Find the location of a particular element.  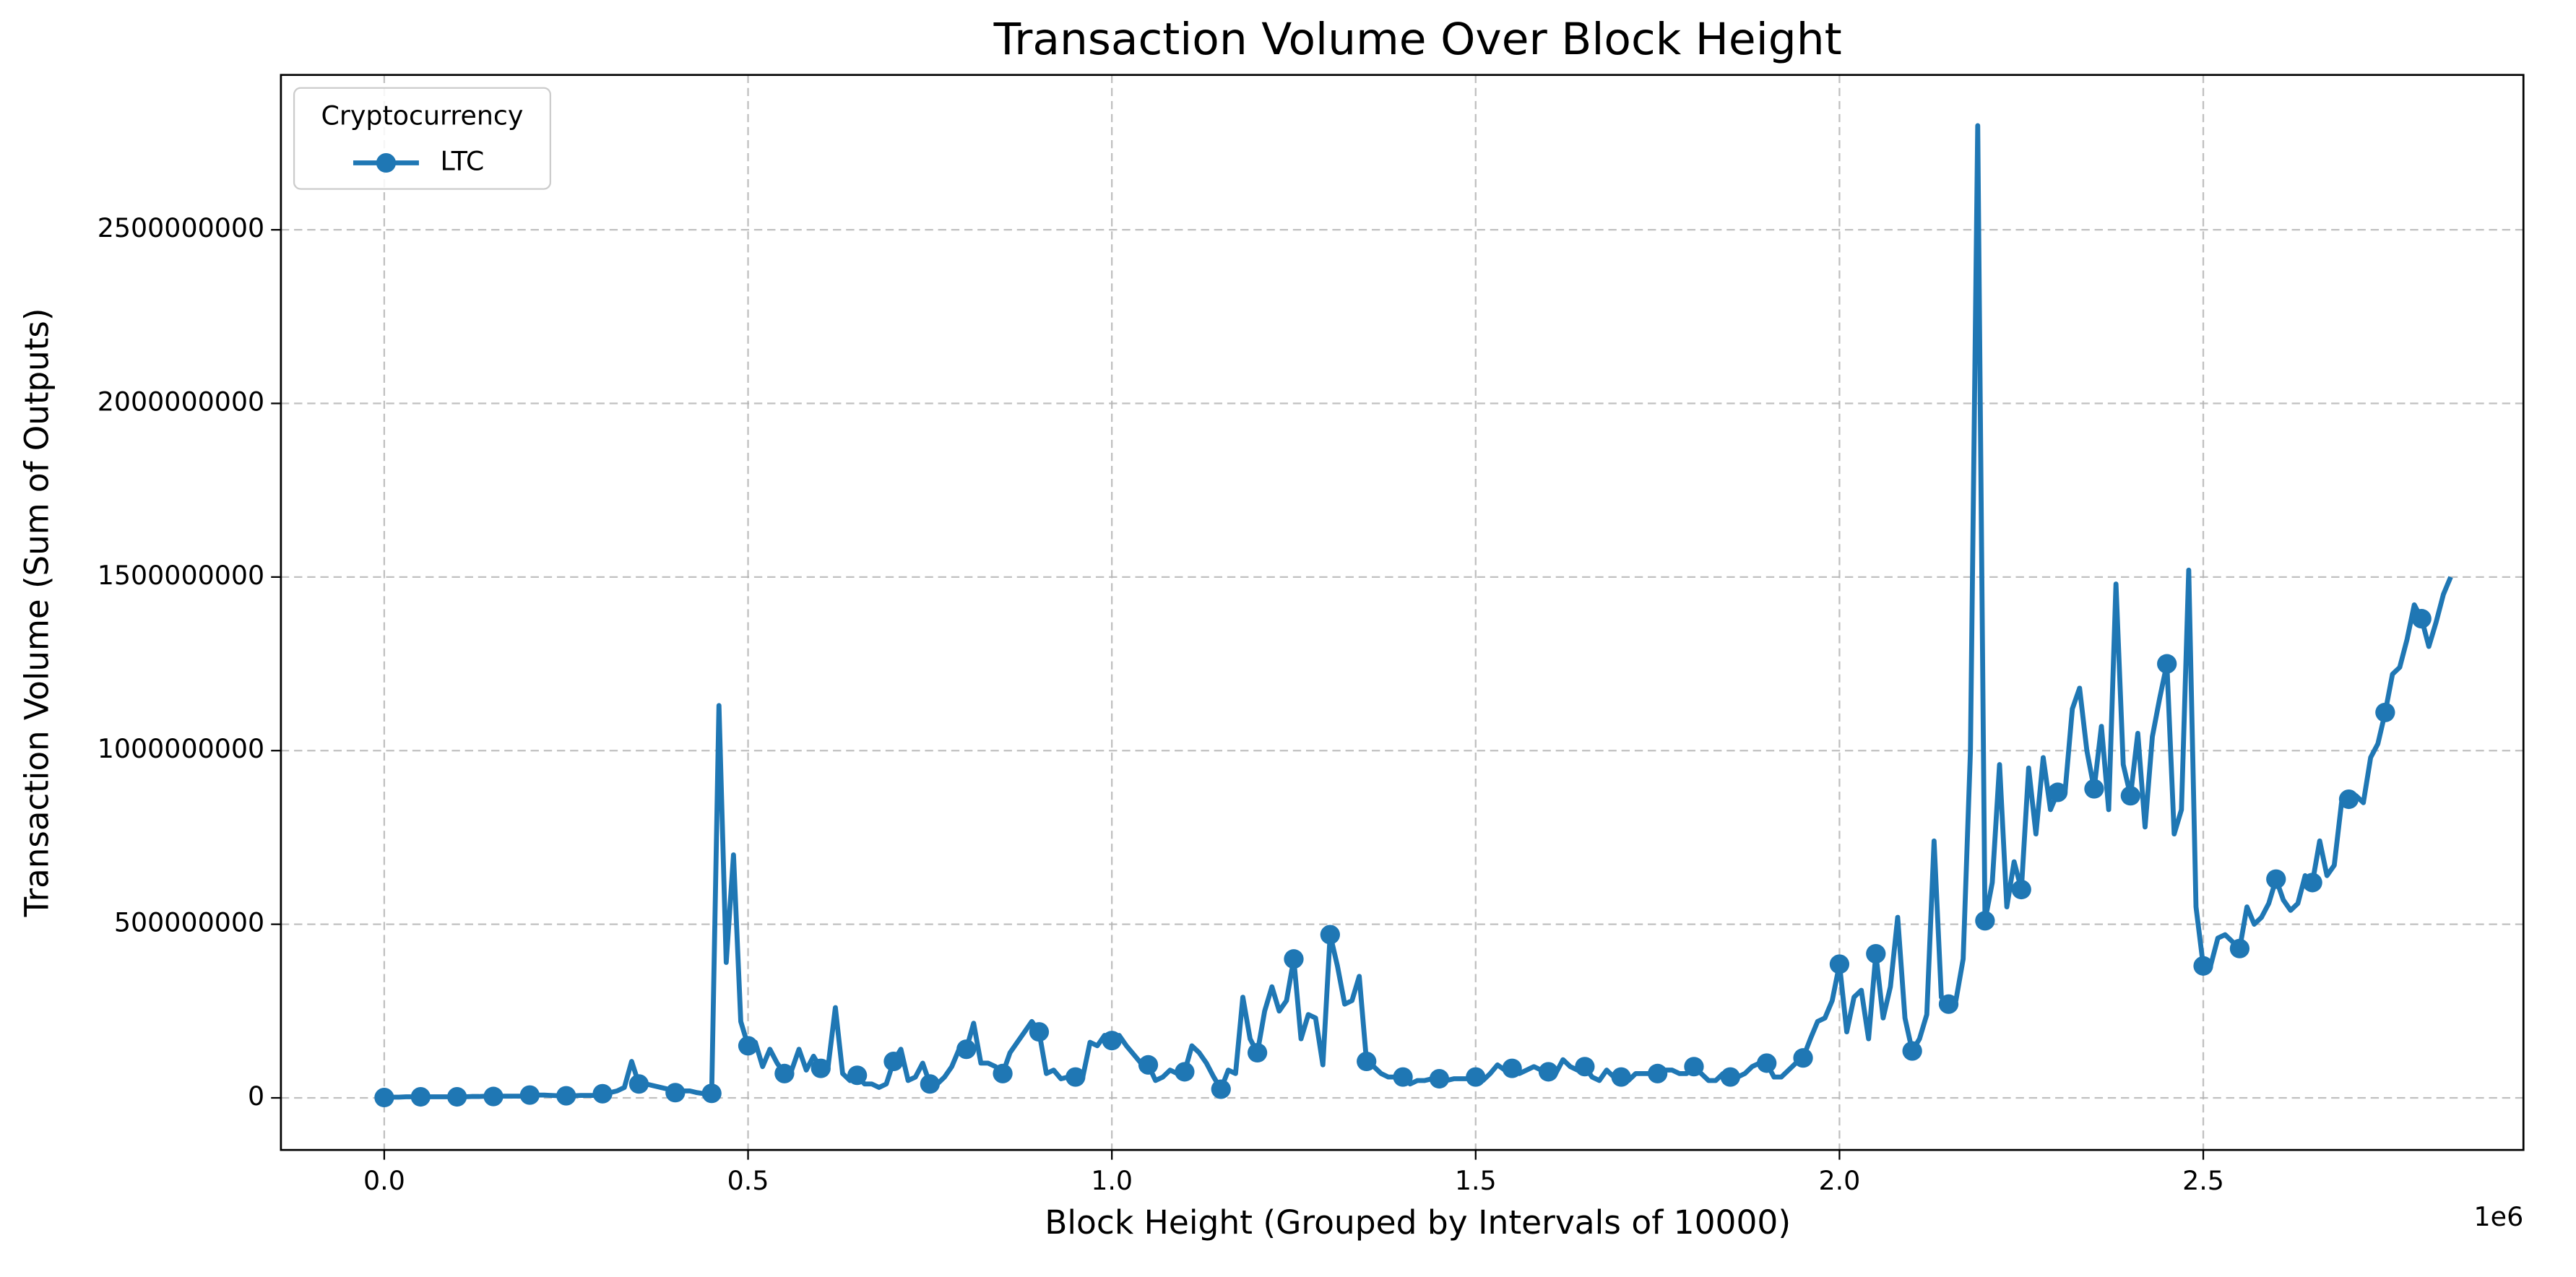

x-tick-label: 1.0 is located at coordinates (1112, 1180).